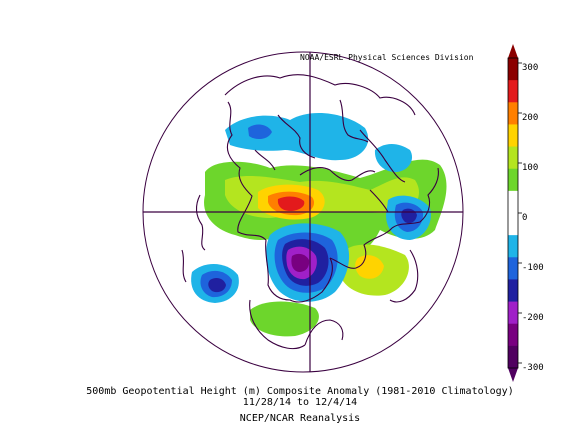  I want to click on negative-anomaly-region-southwest-core, so click(217, 285).